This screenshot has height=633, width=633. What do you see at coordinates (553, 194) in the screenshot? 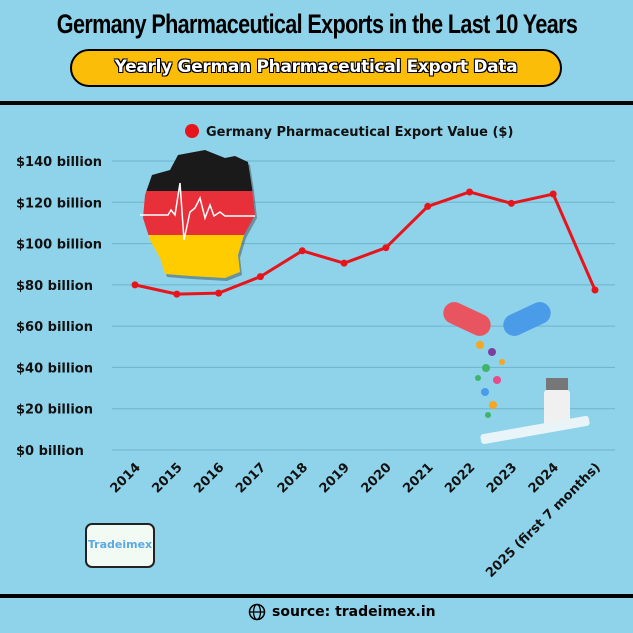
I see `data-point-2024` at bounding box center [553, 194].